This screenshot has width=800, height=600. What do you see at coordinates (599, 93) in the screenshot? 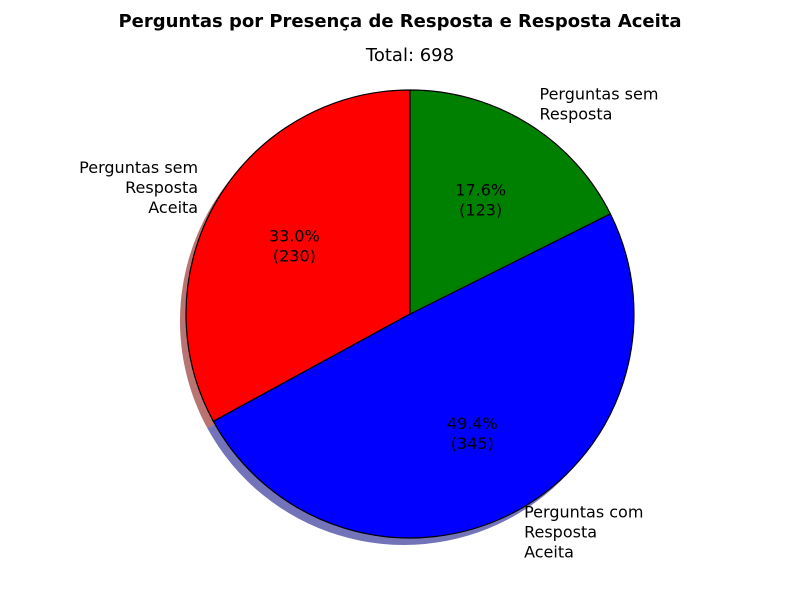
I see `slice-label-perguntas-sem-resposta-line-1: Perguntas sem` at bounding box center [599, 93].